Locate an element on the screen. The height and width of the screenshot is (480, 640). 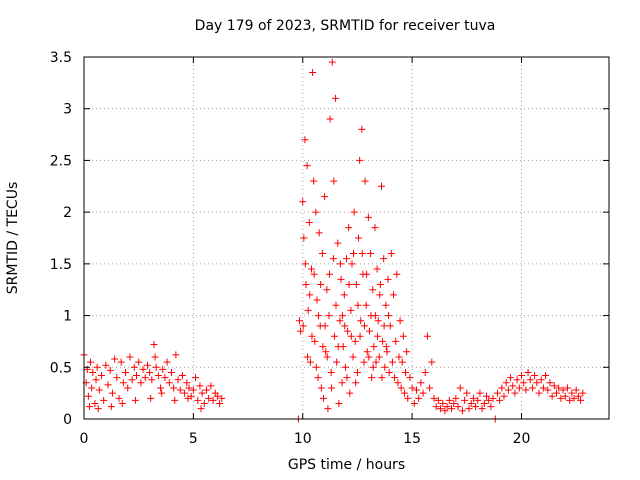
y-tick-label: 3 is located at coordinates (67, 110).